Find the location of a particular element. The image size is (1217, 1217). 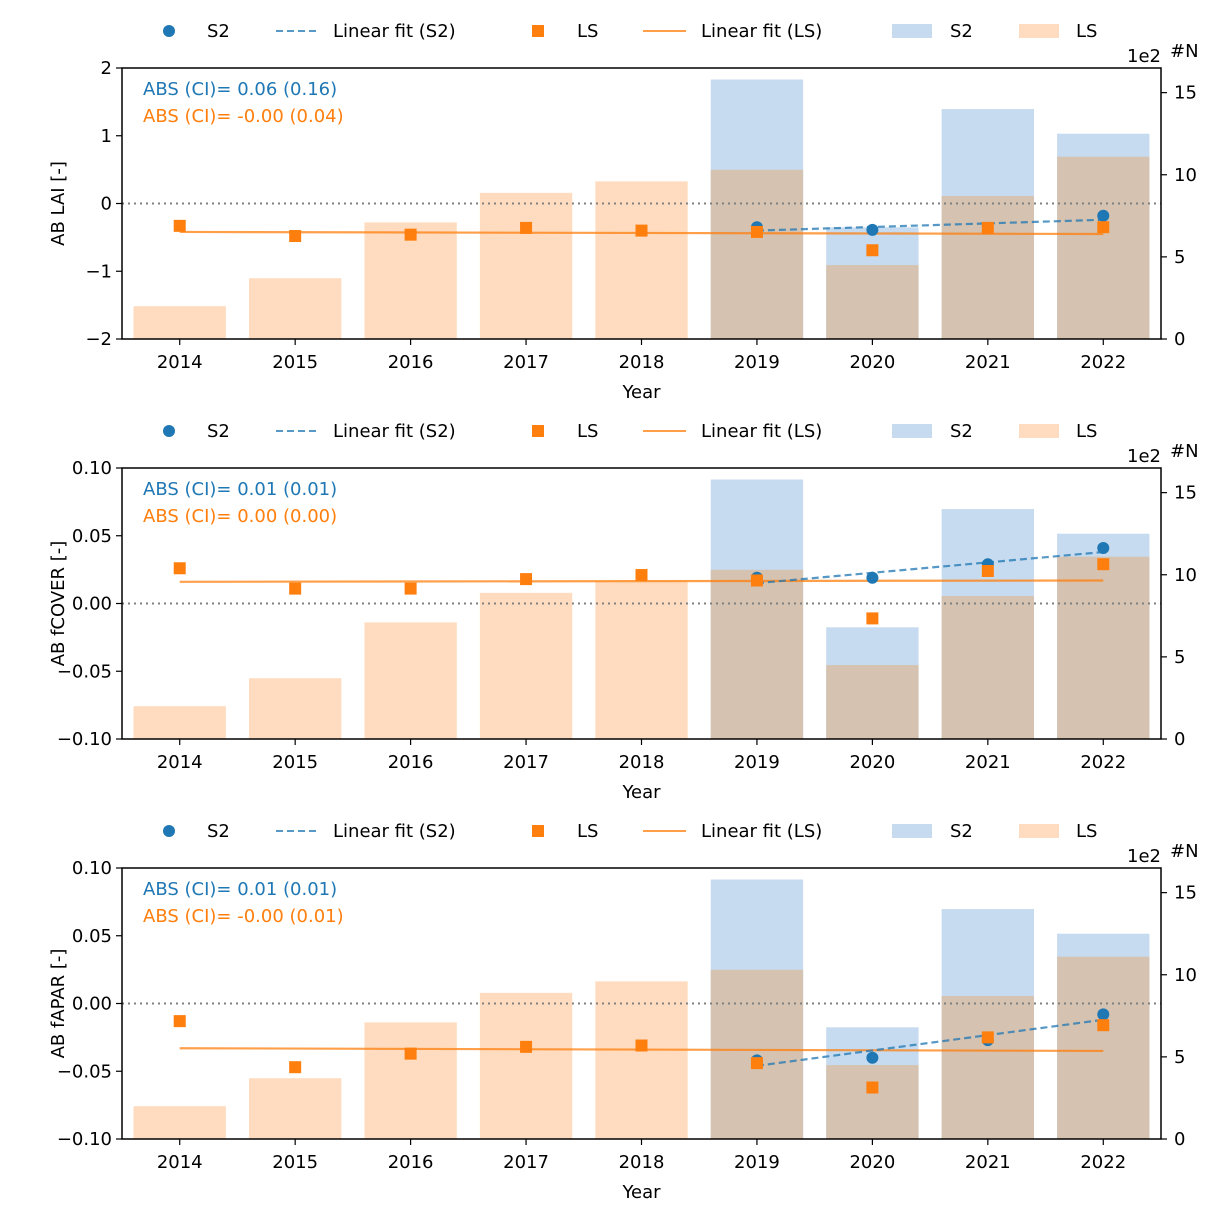

legend: S2 Linear fit (S2) LS Linear fit (LS) S2 LS is located at coordinates (630, 831).